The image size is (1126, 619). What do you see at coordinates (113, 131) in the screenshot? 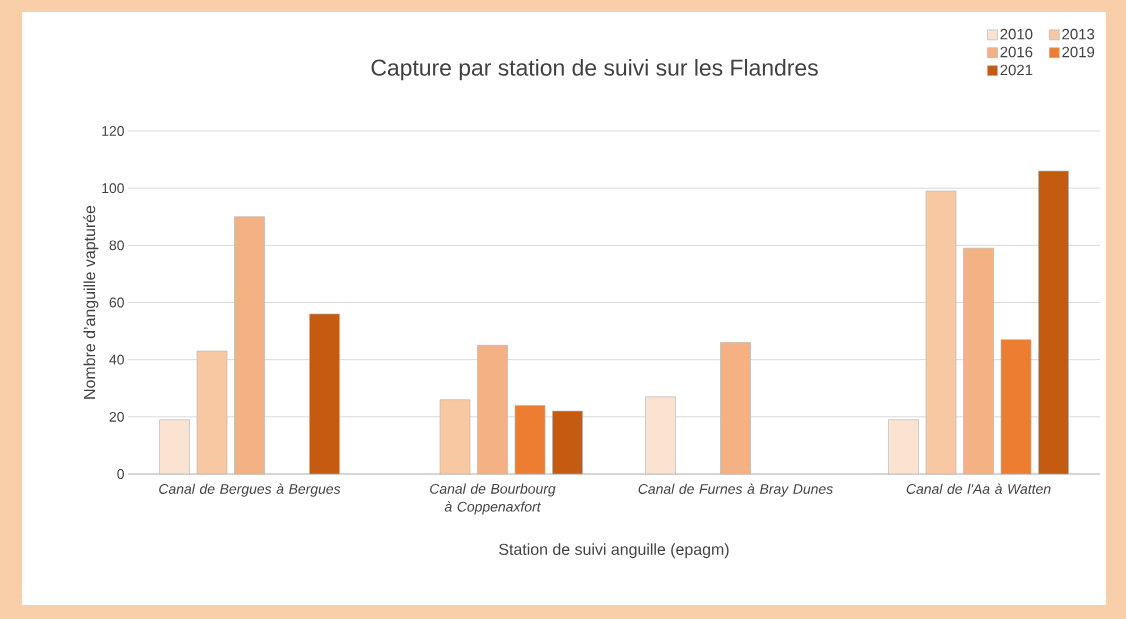
I see `y-tick-label: 120` at bounding box center [113, 131].